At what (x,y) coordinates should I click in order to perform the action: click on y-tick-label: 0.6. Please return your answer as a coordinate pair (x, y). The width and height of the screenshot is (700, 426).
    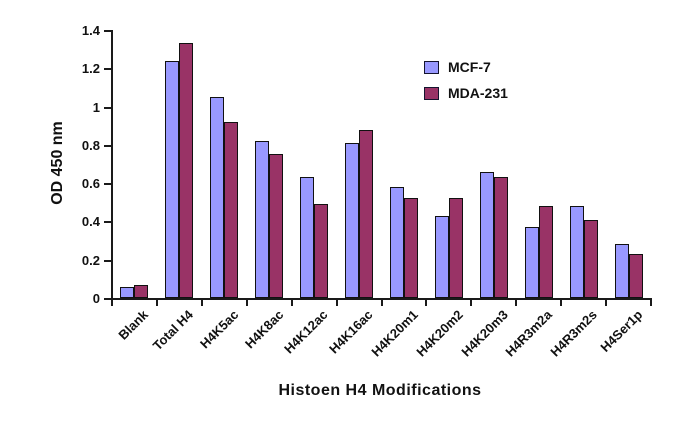
    Looking at the image, I should click on (90, 184).